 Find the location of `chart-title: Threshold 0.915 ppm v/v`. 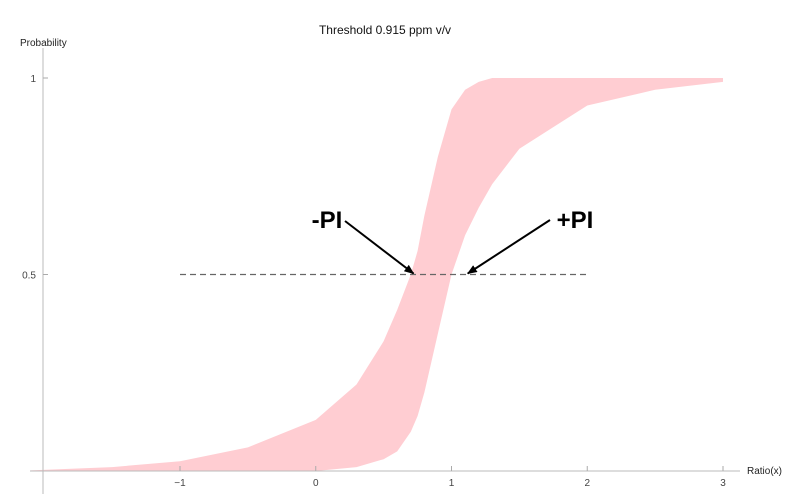

chart-title: Threshold 0.915 ppm v/v is located at coordinates (385, 30).